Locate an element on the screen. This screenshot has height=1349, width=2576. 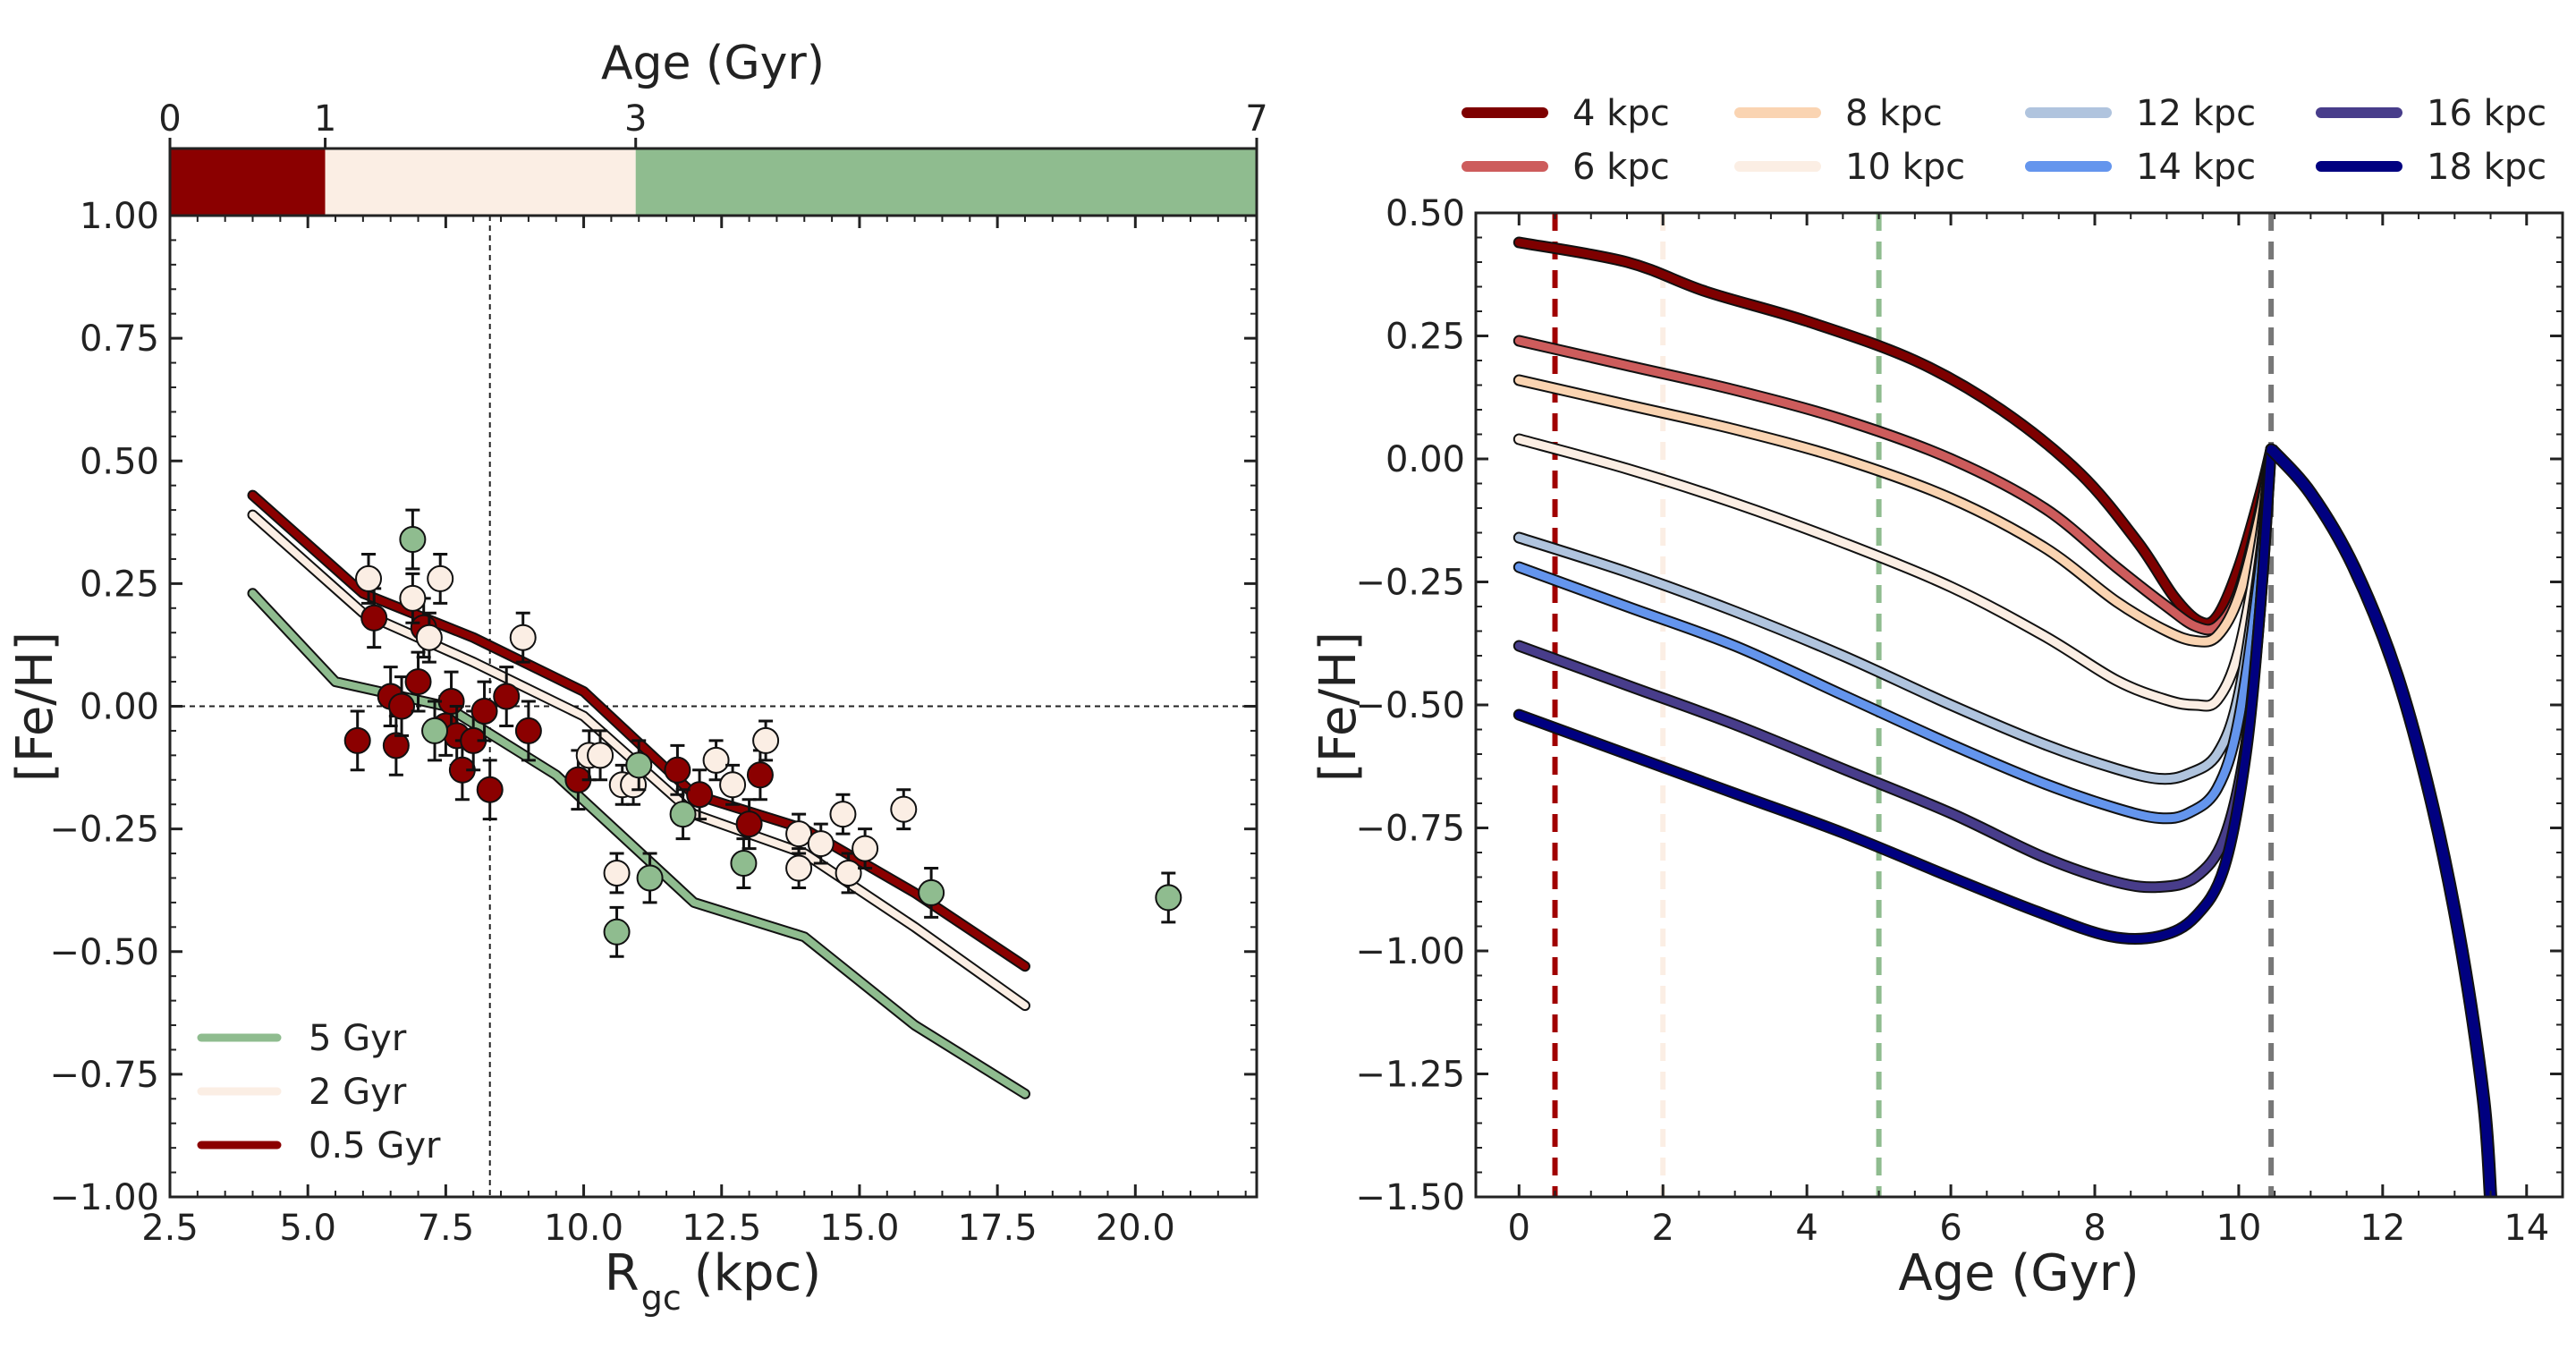
left-x-tick-label-4: 12.5 is located at coordinates (721, 1228).